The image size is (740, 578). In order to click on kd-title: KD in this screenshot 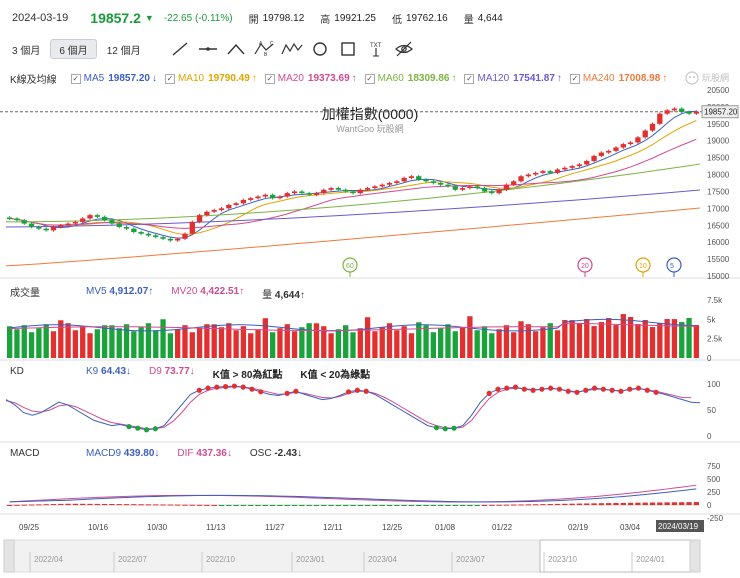, I will do `click(17, 371)`.